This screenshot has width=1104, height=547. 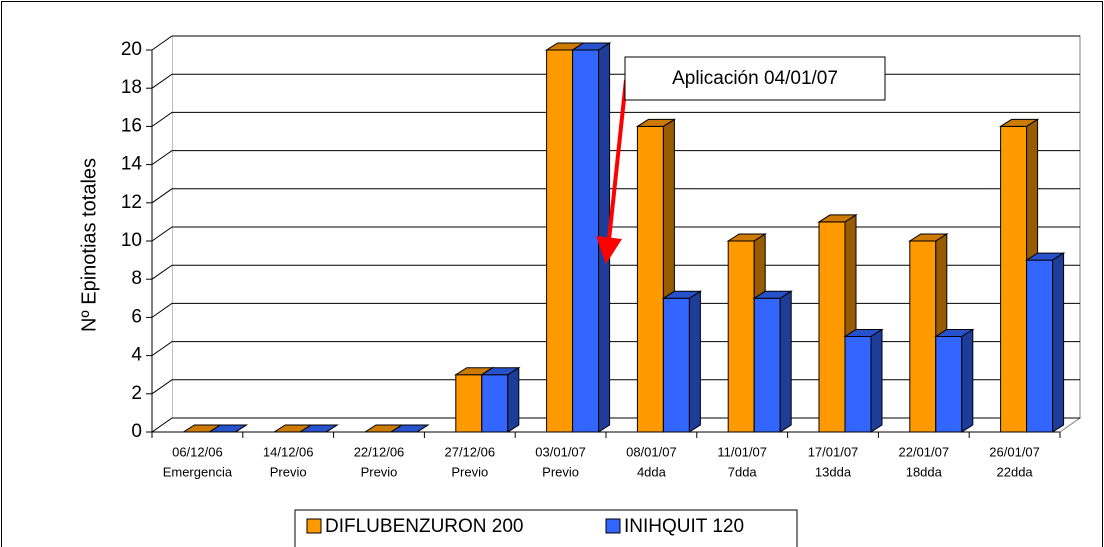 I want to click on x-tick-label: 26/01/07, so click(x=1014, y=451).